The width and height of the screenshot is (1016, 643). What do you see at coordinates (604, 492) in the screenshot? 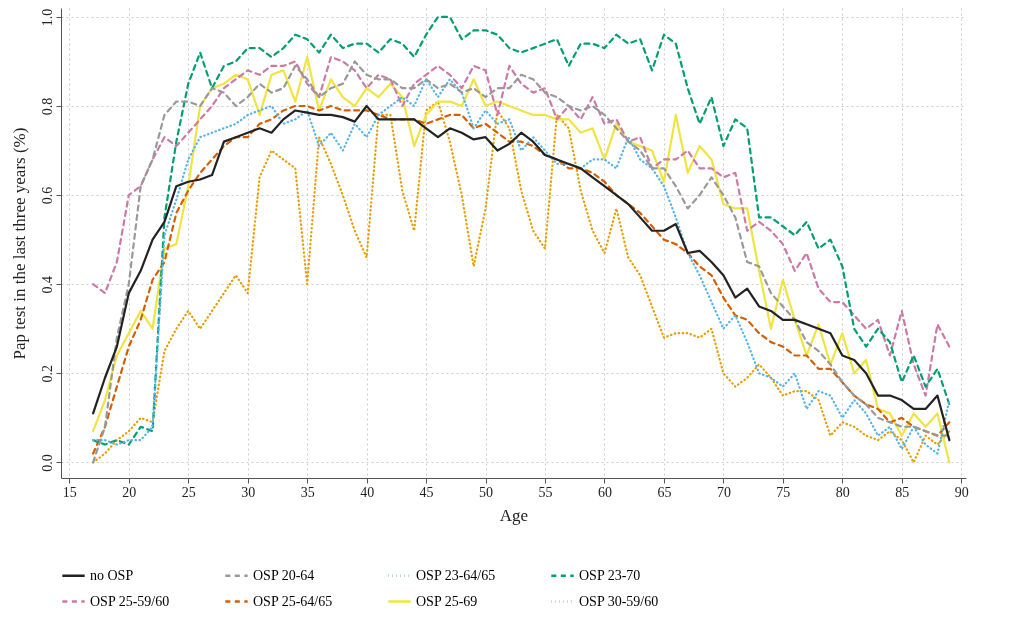
I see `x-tick-label: 60` at bounding box center [604, 492].